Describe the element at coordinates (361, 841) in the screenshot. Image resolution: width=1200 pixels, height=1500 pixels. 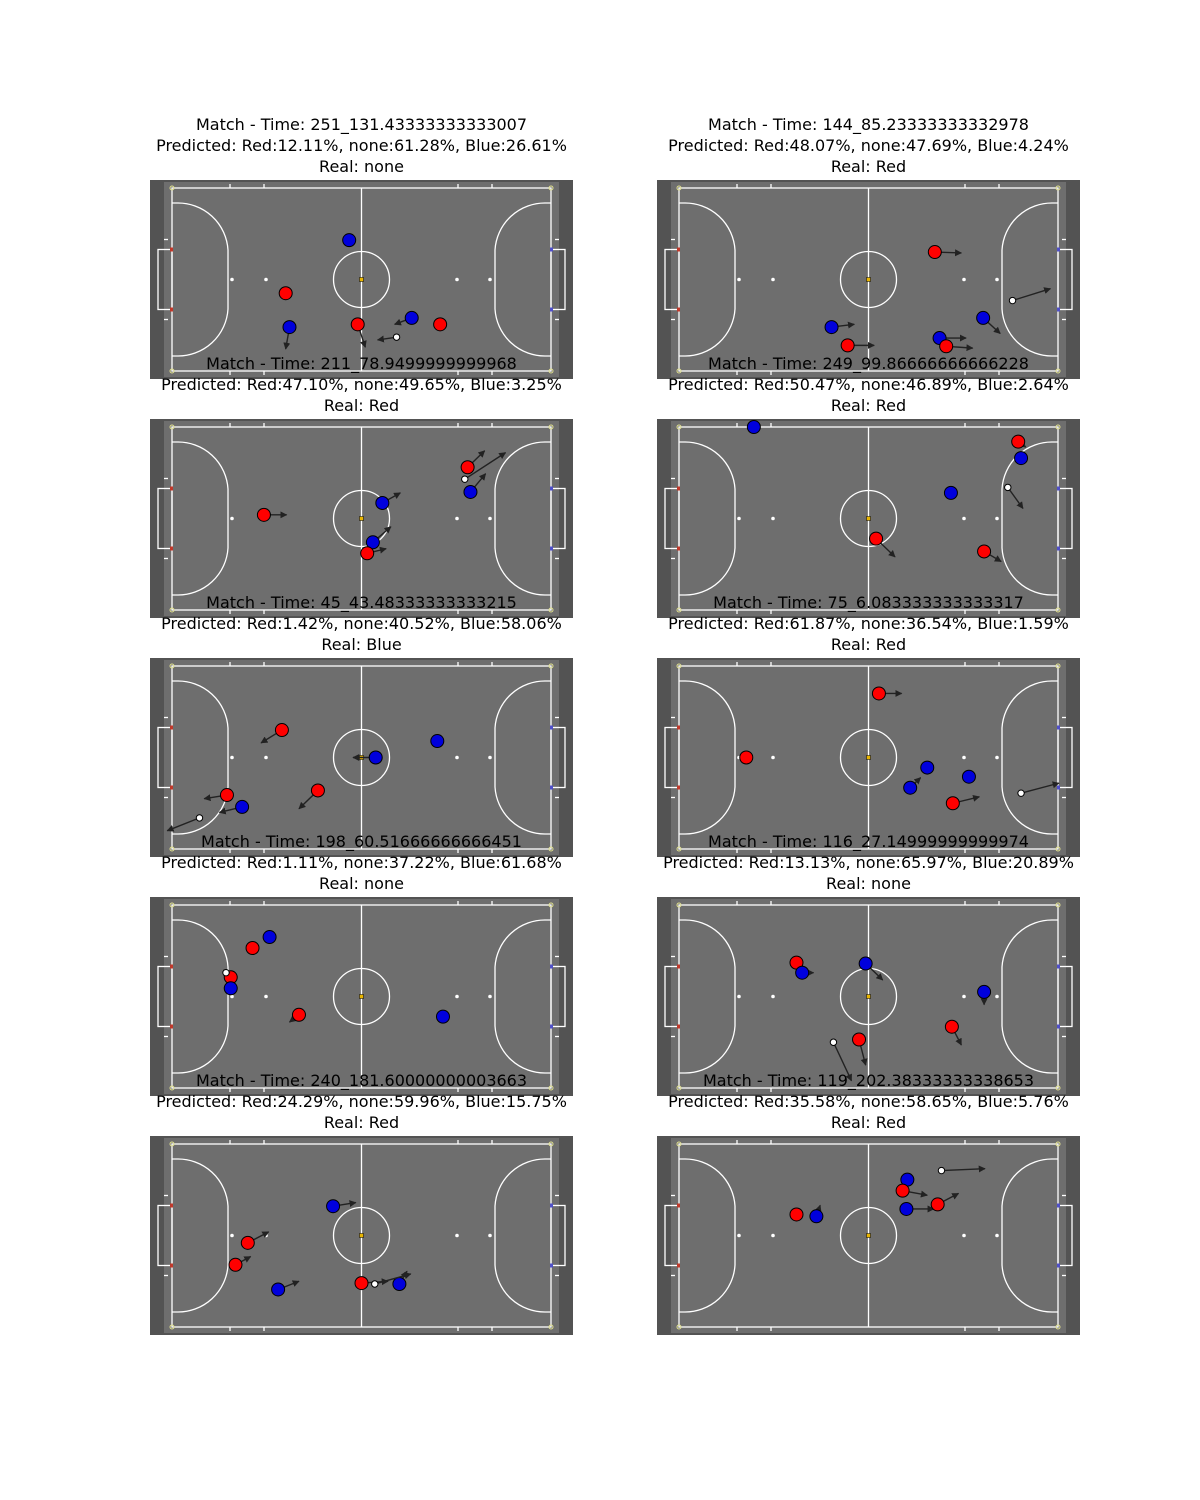
I see `panel-title: Match - Time: 198_60.51666666666451` at that location.